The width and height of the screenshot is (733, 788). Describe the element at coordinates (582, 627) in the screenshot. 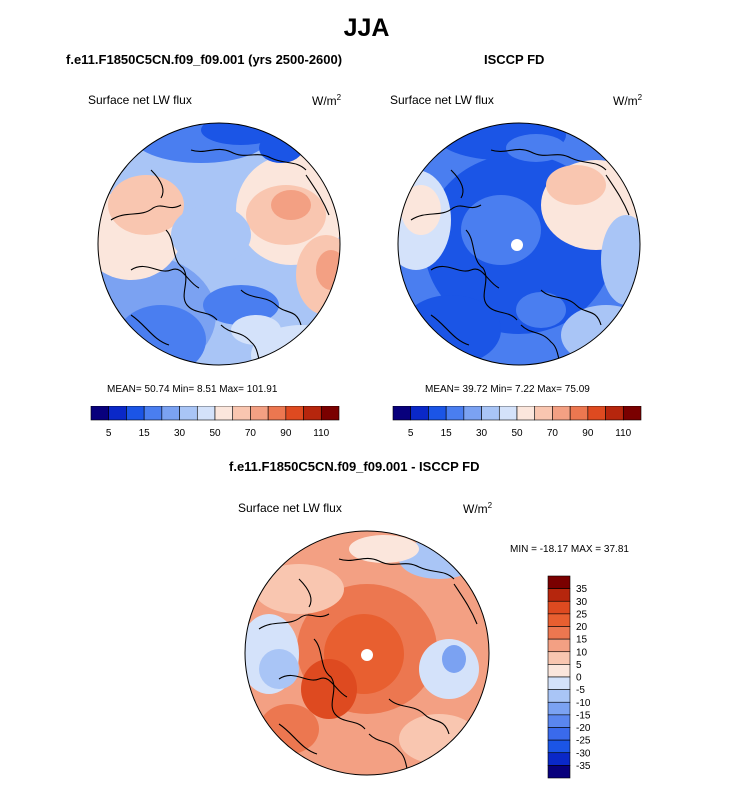

I see `colorbar-tick-label: 20` at that location.